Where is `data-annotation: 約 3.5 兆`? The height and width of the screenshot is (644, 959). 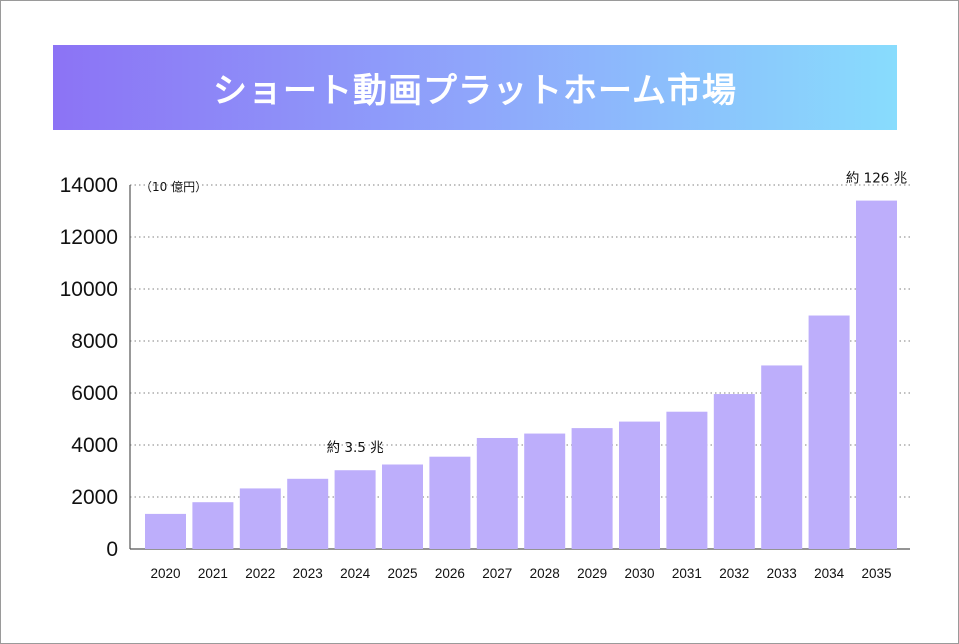
data-annotation: 約 3.5 兆 is located at coordinates (355, 448).